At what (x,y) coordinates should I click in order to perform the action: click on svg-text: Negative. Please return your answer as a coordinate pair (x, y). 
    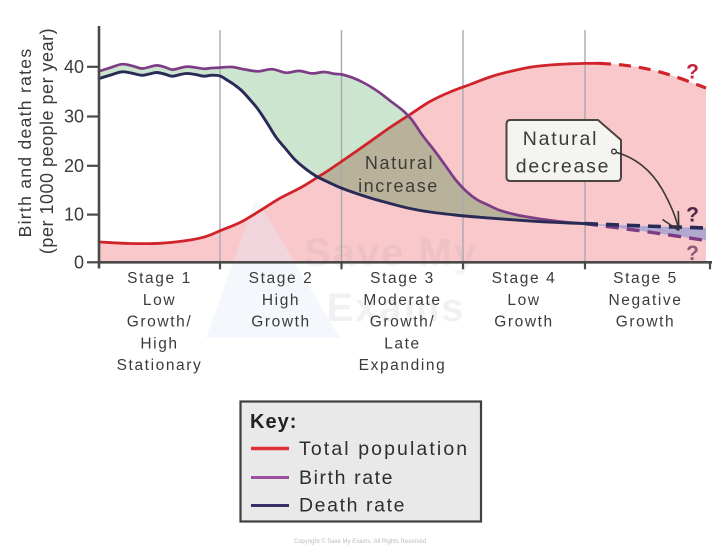
    Looking at the image, I should click on (646, 300).